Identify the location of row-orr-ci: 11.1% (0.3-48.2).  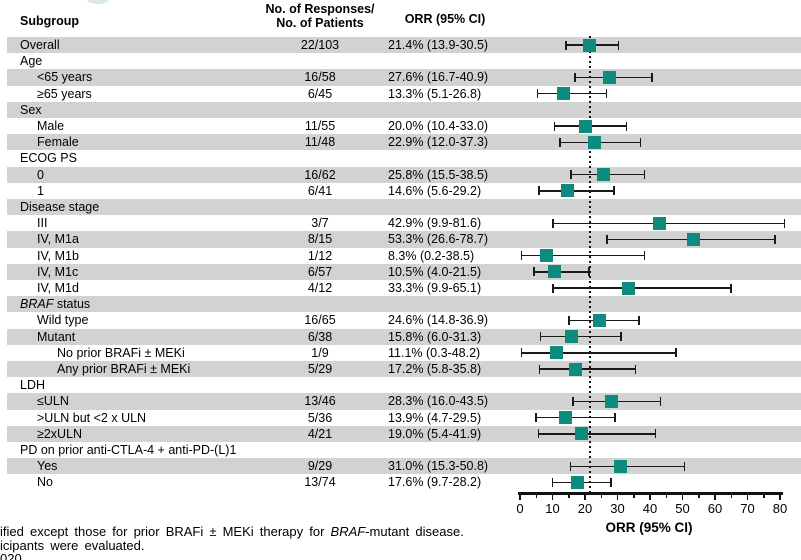
(434, 352).